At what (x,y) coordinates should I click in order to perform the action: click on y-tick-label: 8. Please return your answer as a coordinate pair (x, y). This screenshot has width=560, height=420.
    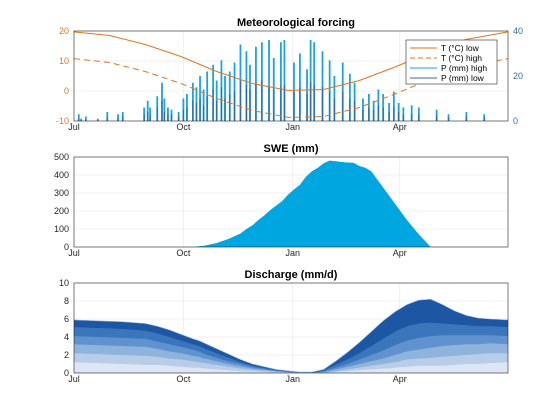
    Looking at the image, I should click on (66, 301).